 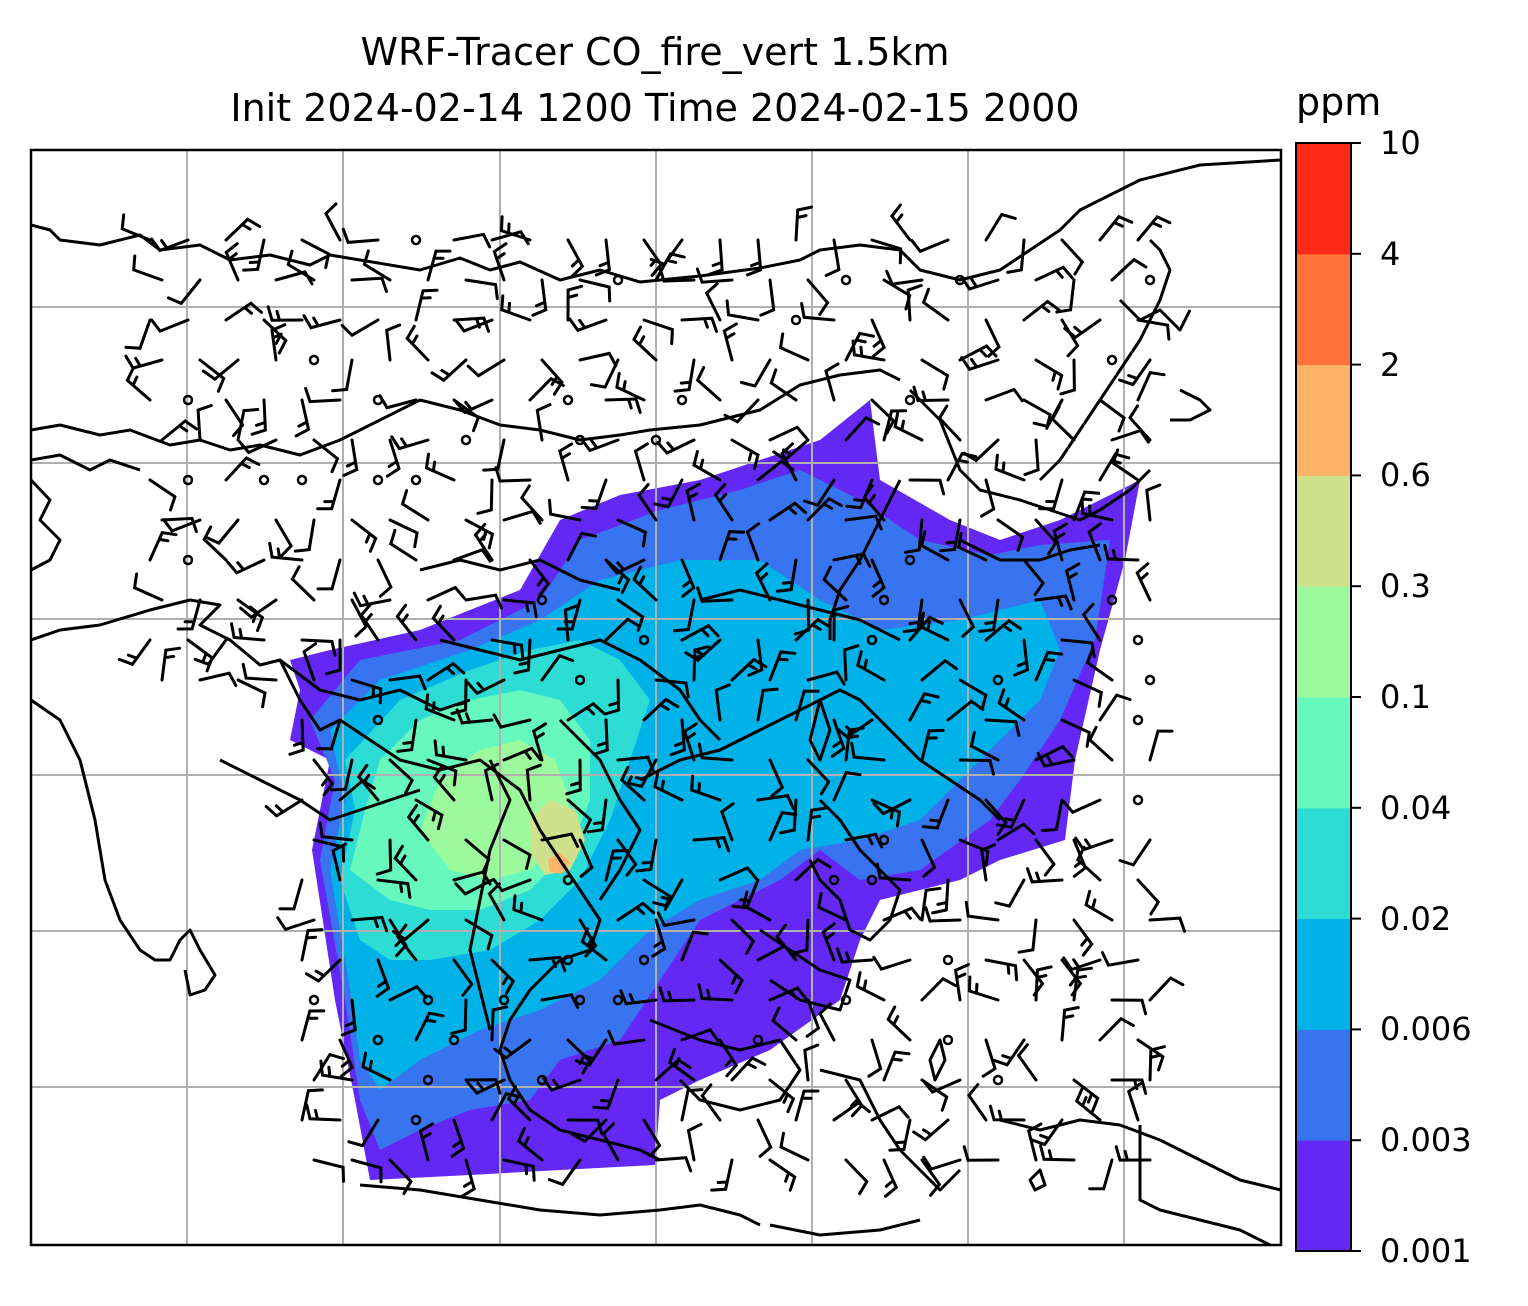 I want to click on colorbar-tick-label: 2, so click(x=1390, y=364).